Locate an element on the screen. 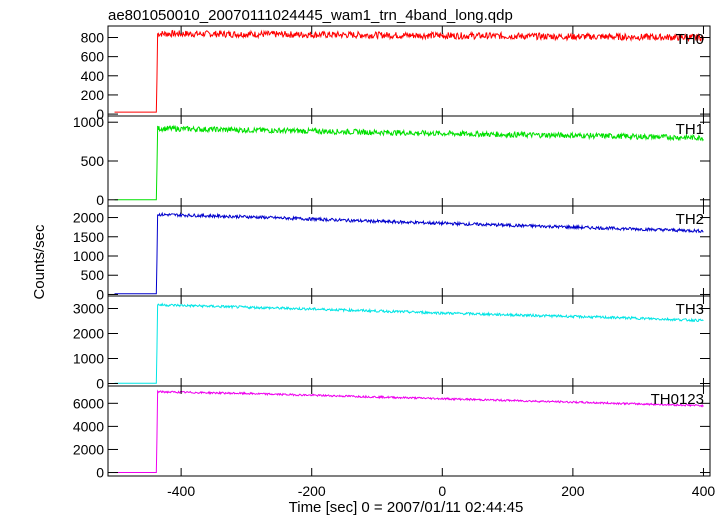  y-tick-label: 4000 is located at coordinates (88, 426).